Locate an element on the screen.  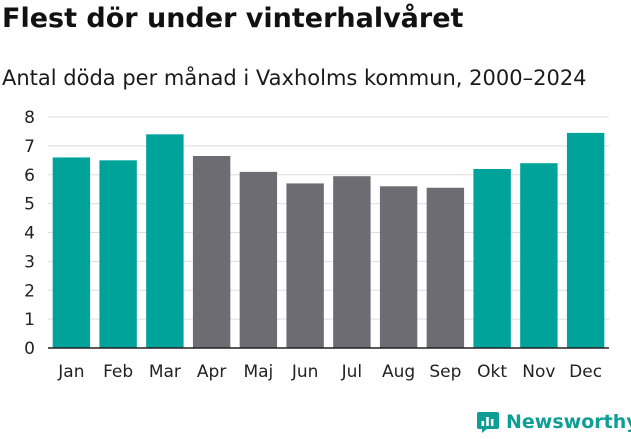
x-tick-label: Jul is located at coordinates (352, 372).